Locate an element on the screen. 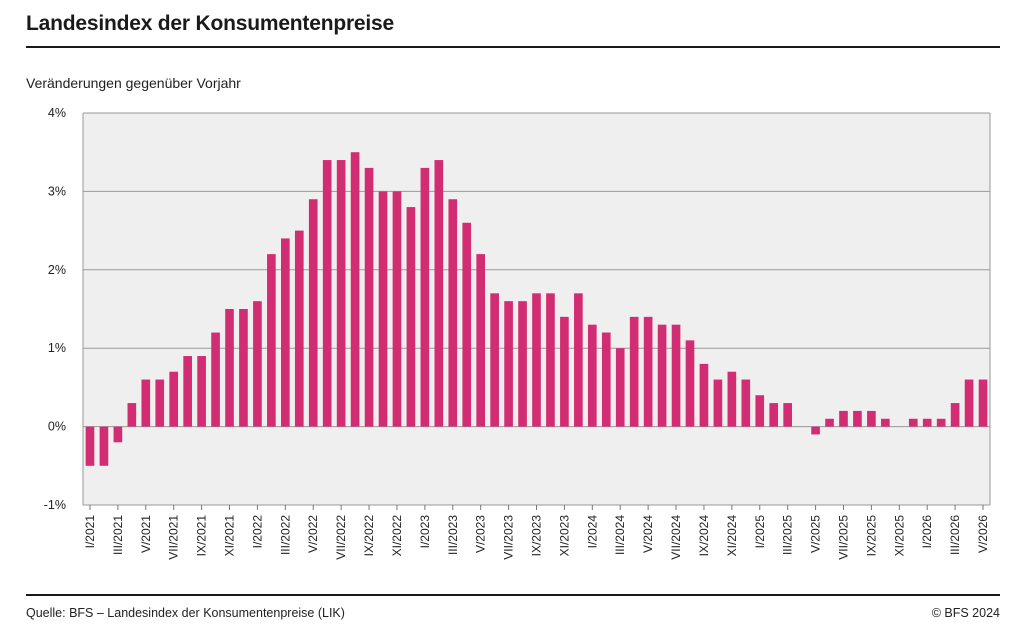  x-tick-label: XI/2024 is located at coordinates (732, 536).